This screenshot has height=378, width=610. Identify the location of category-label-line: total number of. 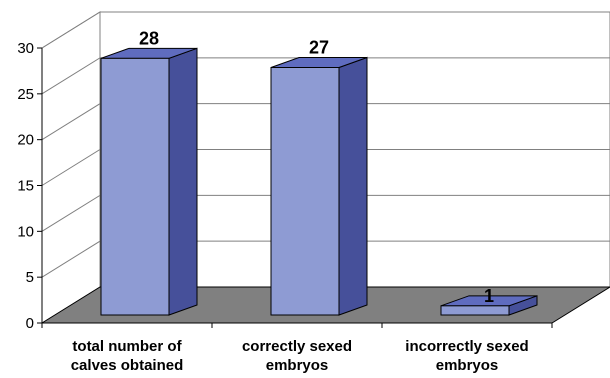
(127, 346).